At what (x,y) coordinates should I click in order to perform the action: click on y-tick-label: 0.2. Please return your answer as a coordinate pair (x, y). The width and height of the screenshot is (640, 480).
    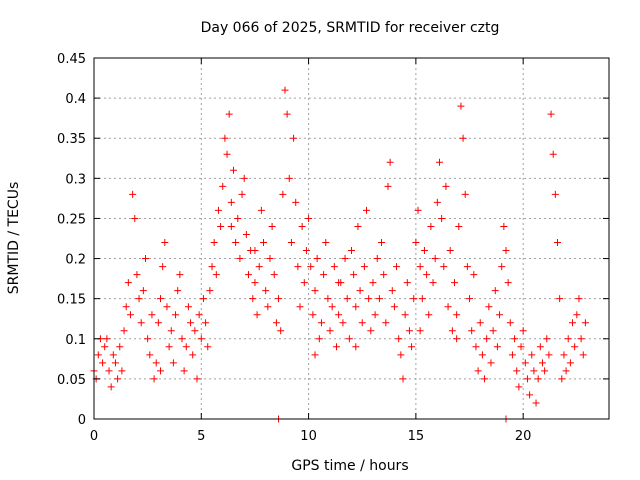
    Looking at the image, I should click on (75, 260).